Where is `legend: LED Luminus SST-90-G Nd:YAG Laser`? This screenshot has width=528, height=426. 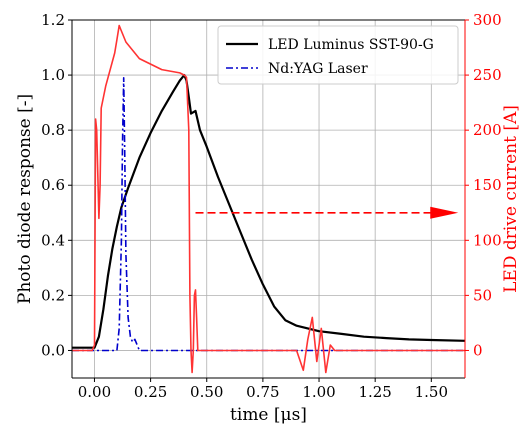 legend: LED Luminus SST-90-G Nd:YAG Laser is located at coordinates (338, 55).